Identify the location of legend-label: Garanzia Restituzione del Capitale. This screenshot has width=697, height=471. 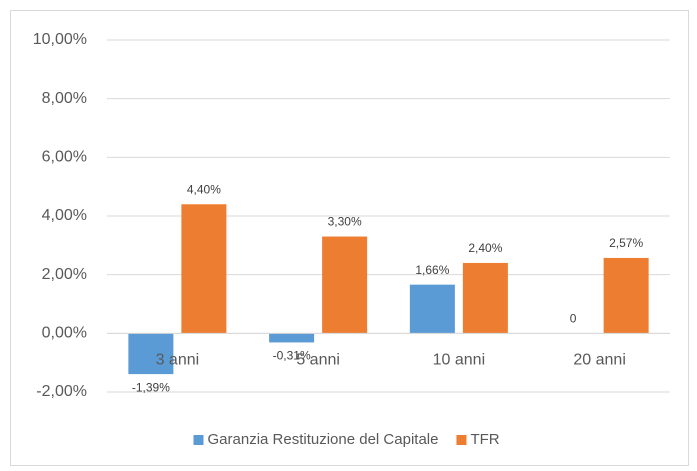
(323, 439).